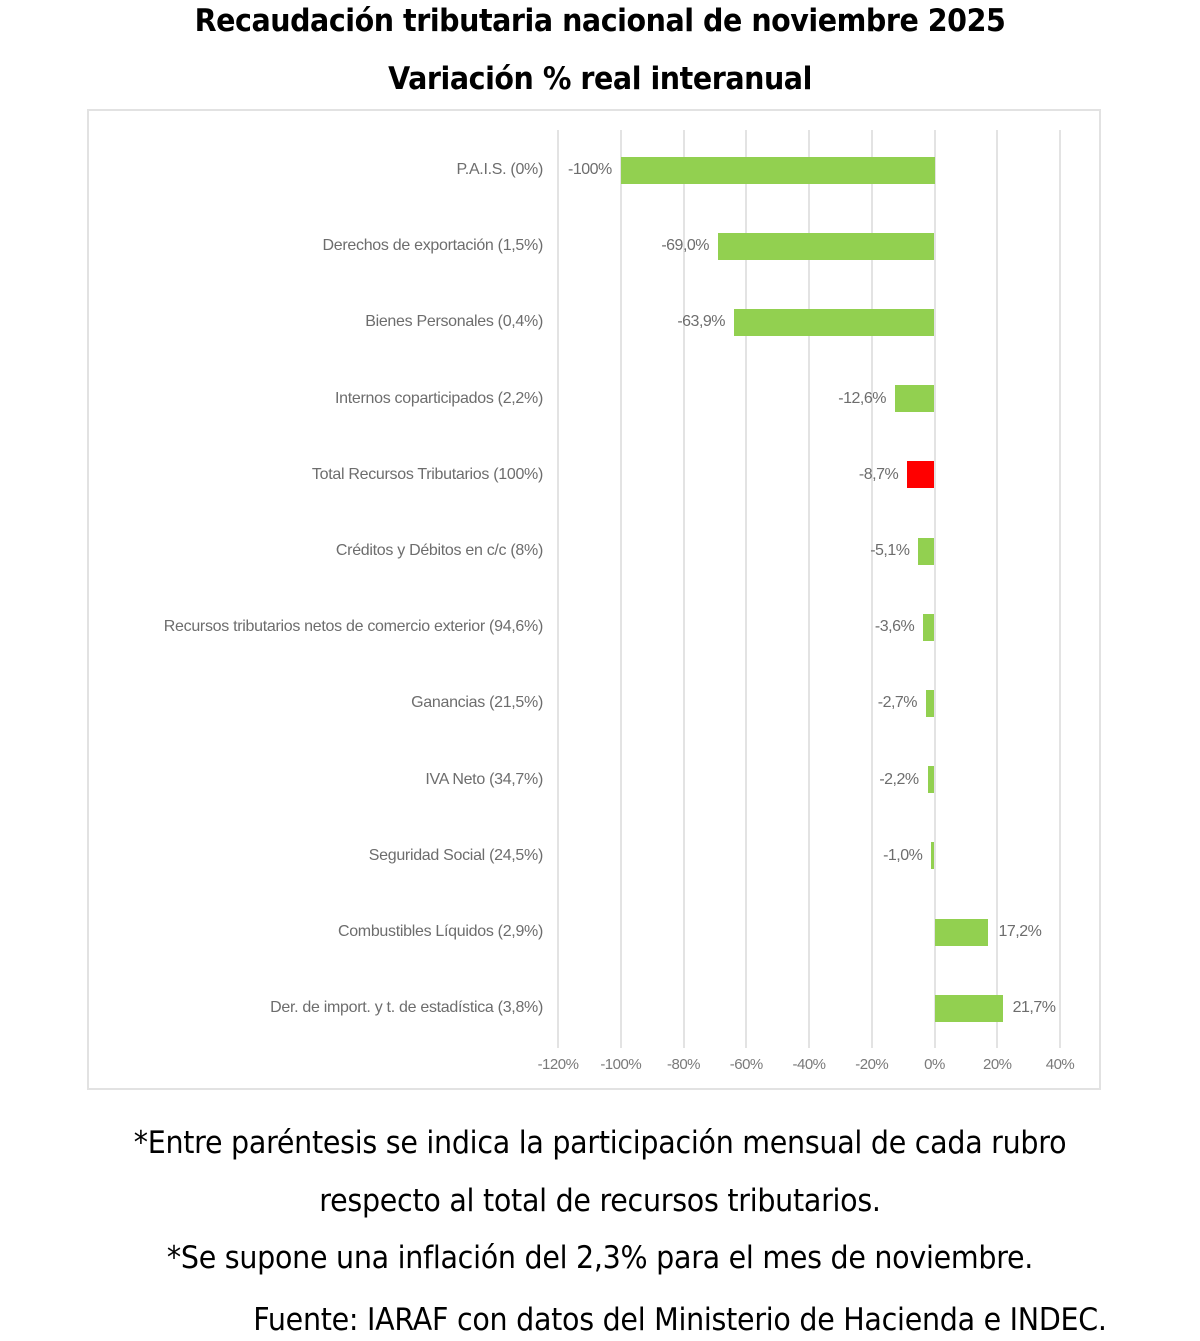 This screenshot has height=1341, width=1200. I want to click on category-label: P.A.I.S. (0%), so click(499, 169).